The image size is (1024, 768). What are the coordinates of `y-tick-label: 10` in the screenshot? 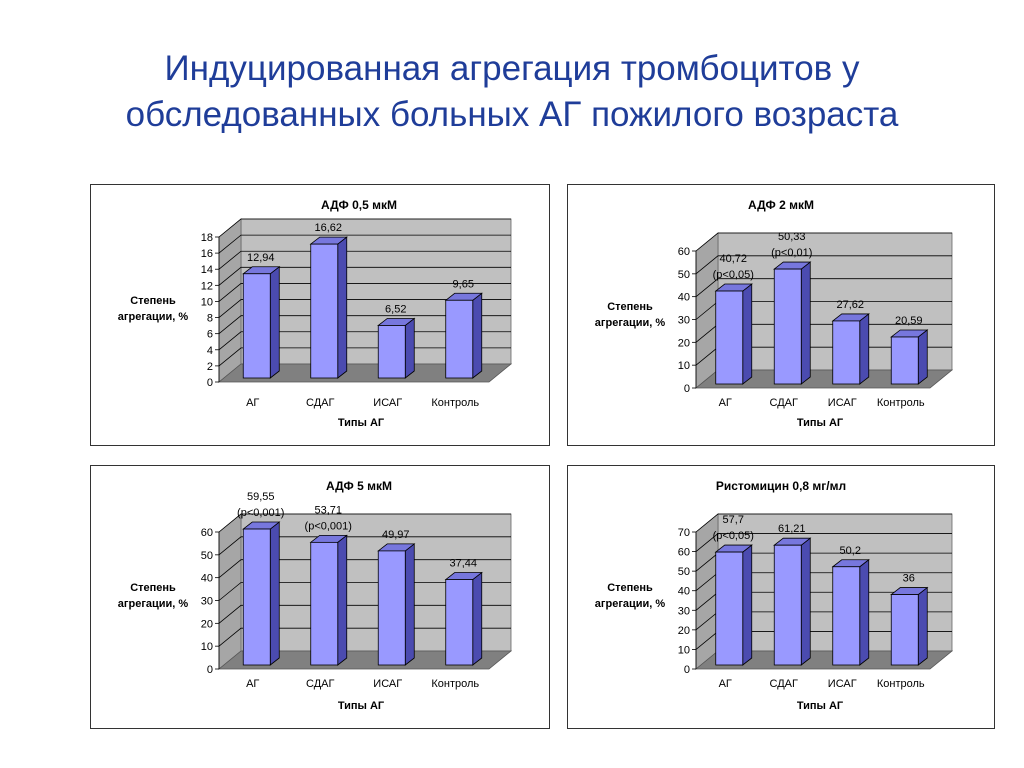 It's located at (207, 302).